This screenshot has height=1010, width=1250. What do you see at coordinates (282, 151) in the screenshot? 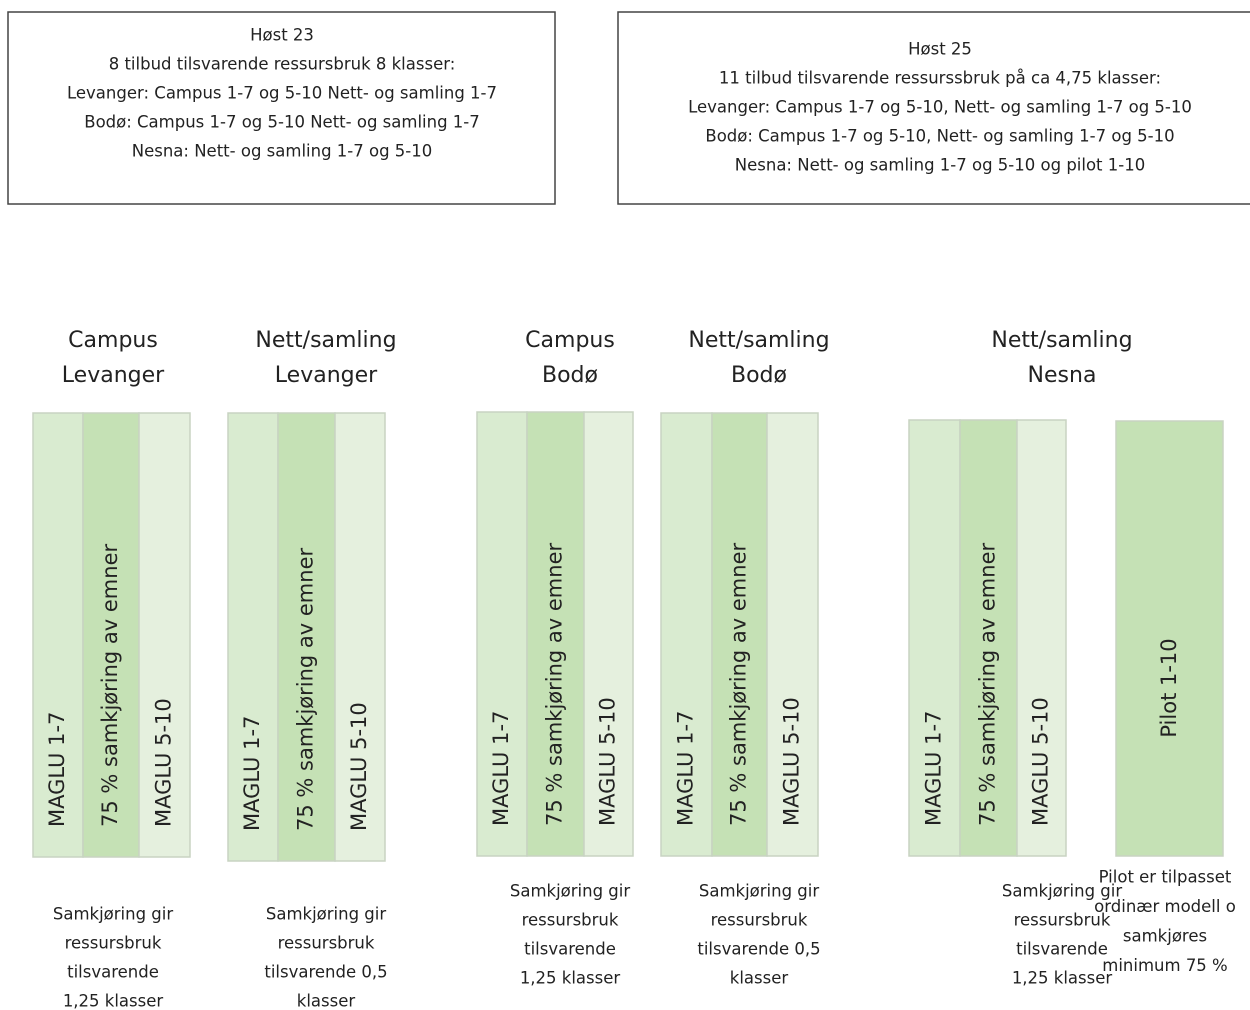
I see `box-line: Nesna: Nett- og samling 1-7 og 5-10` at bounding box center [282, 151].